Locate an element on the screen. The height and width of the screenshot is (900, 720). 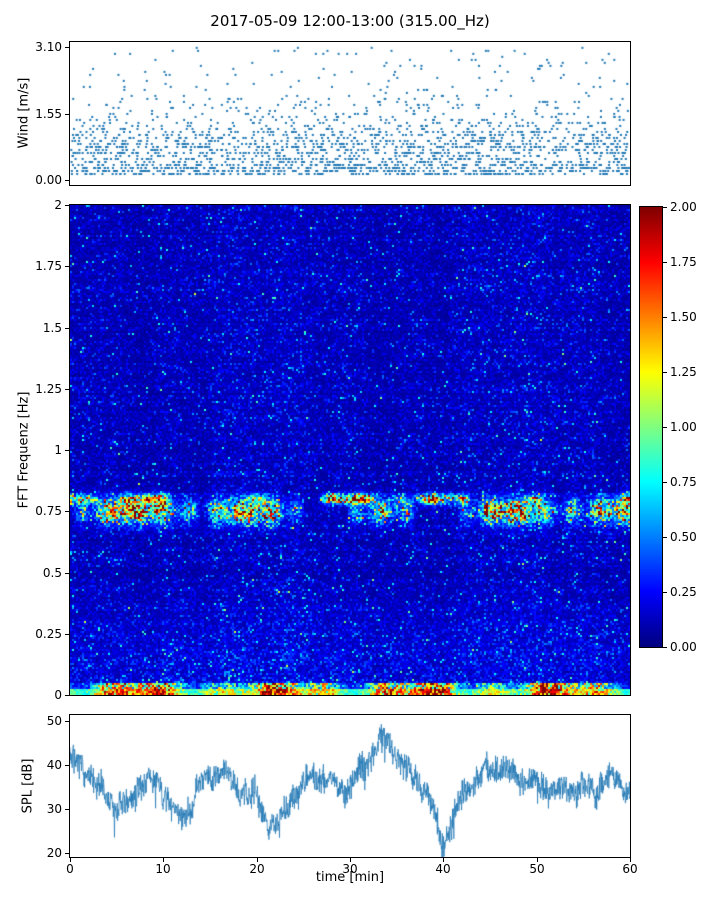
wind-ytick-label: 0.00 is located at coordinates (48, 180).